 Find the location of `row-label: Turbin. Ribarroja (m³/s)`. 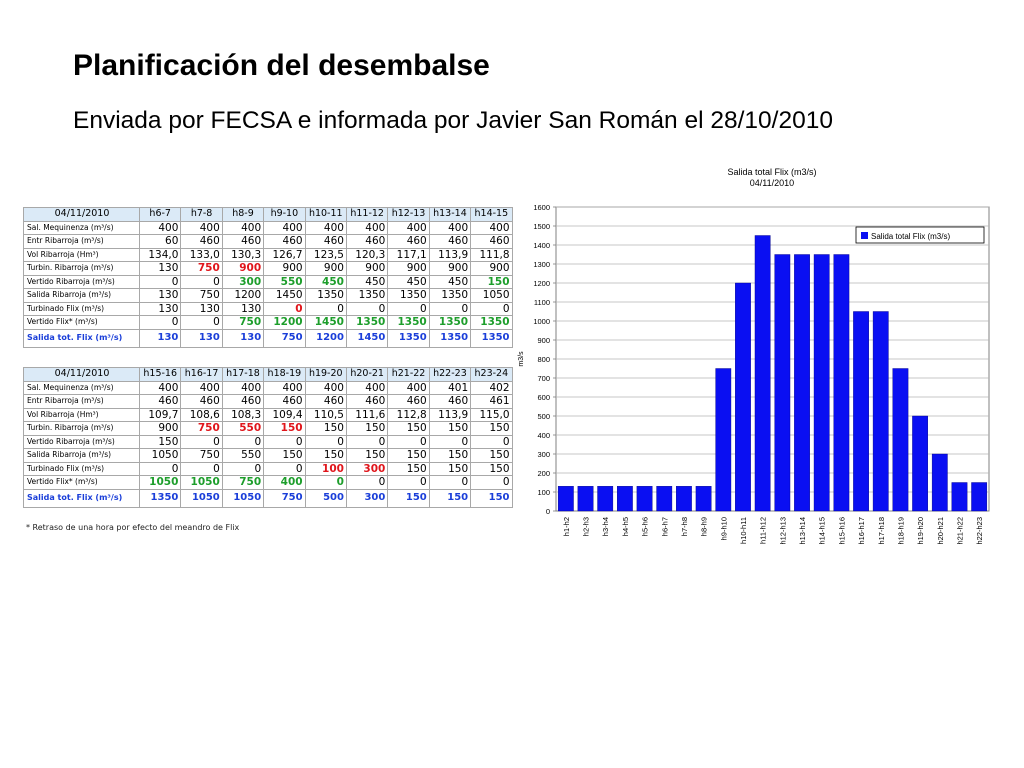

row-label: Turbin. Ribarroja (m³/s) is located at coordinates (81, 268).